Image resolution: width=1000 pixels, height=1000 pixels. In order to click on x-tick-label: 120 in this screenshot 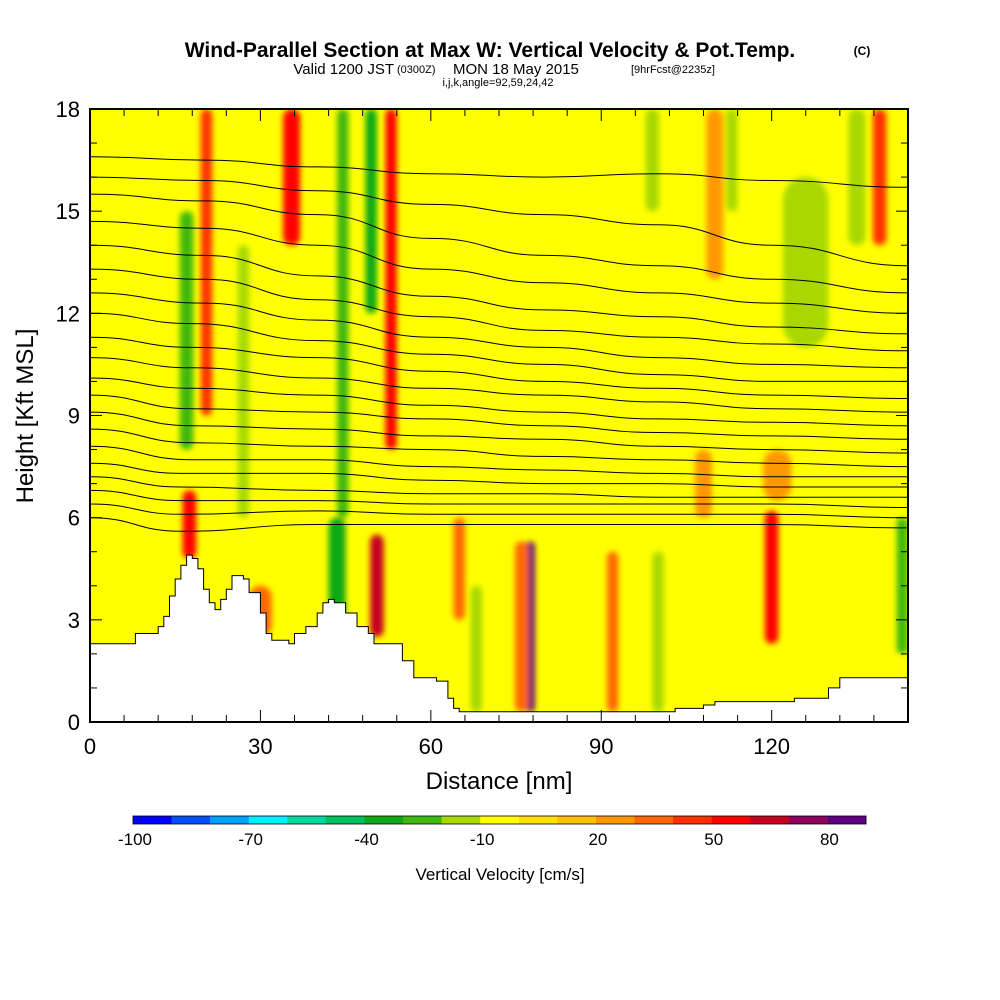, I will do `click(771, 746)`.